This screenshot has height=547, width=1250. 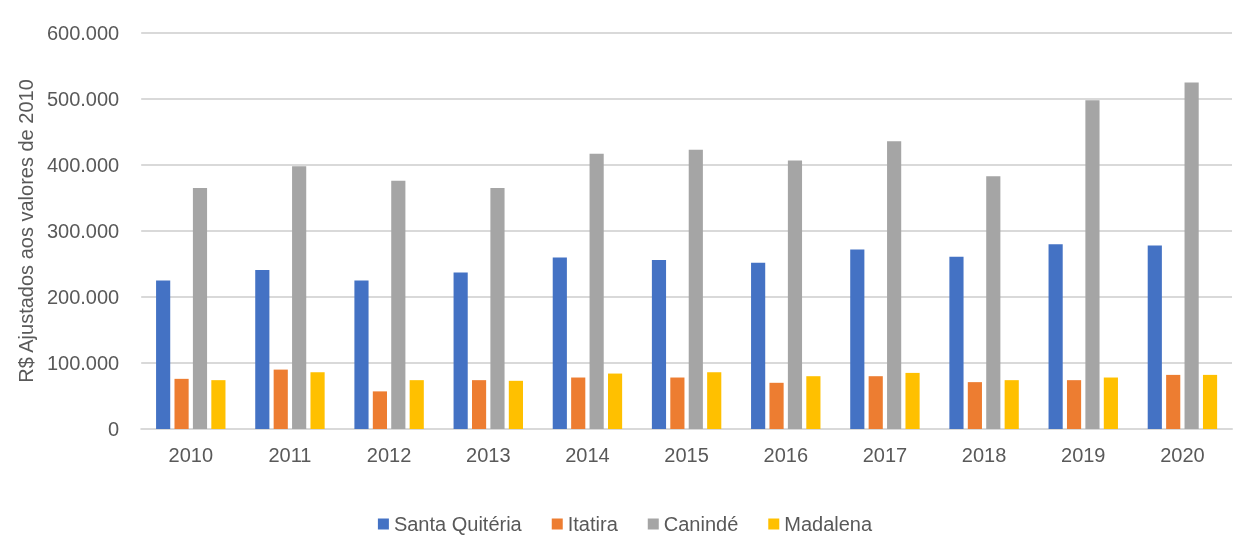 What do you see at coordinates (389, 455) in the screenshot?
I see `x-tick-label: 2012` at bounding box center [389, 455].